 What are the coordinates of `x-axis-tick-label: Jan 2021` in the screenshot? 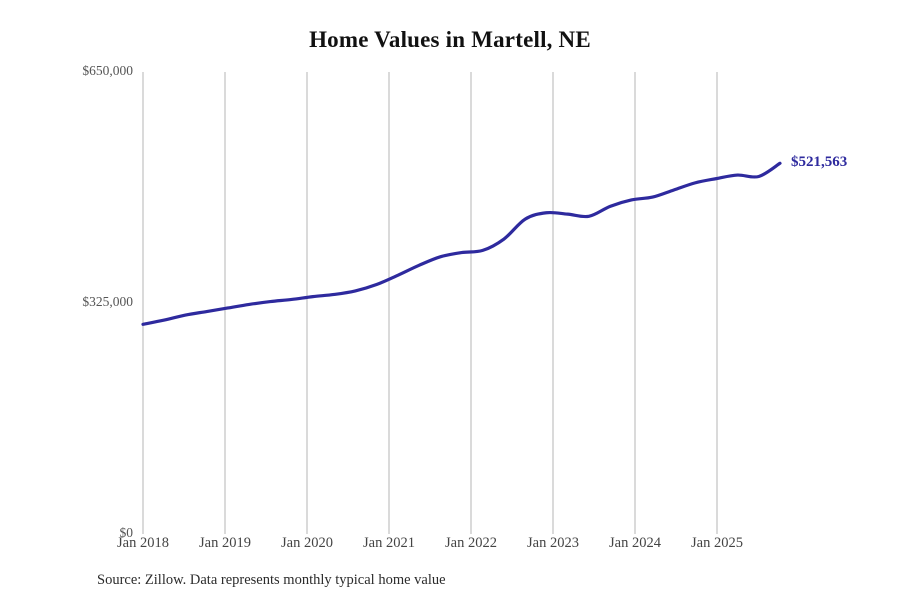 It's located at (389, 543).